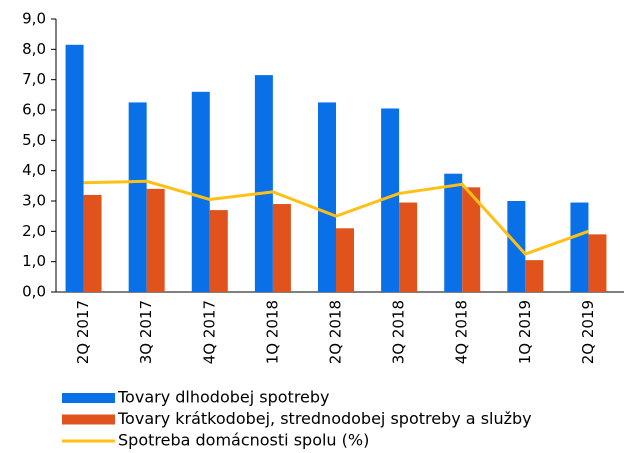 This screenshot has height=453, width=629. I want to click on y-tick-label: 4,0, so click(34, 170).